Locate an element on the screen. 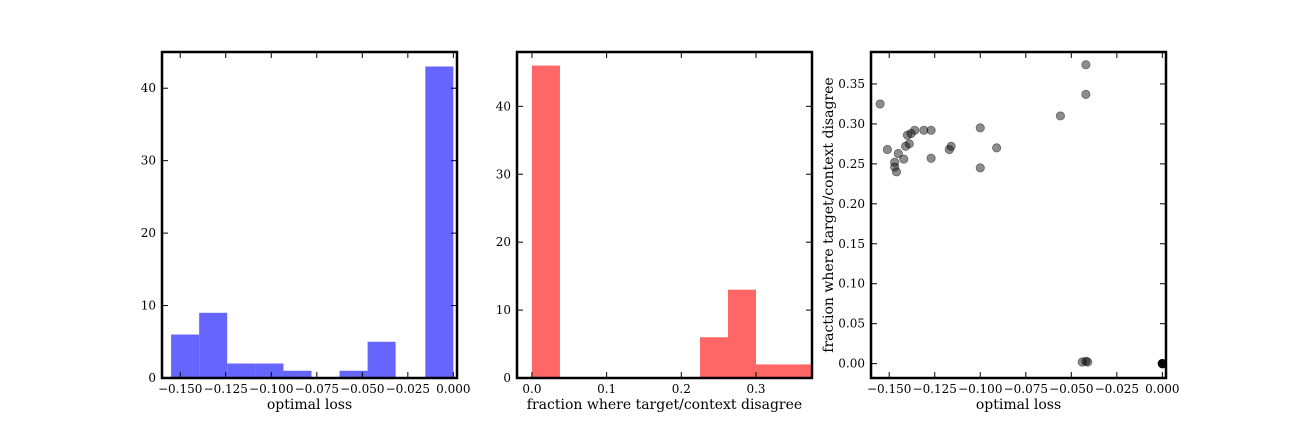 This screenshot has width=1296, height=432. y-tick-label: 0.30 is located at coordinates (851, 124).